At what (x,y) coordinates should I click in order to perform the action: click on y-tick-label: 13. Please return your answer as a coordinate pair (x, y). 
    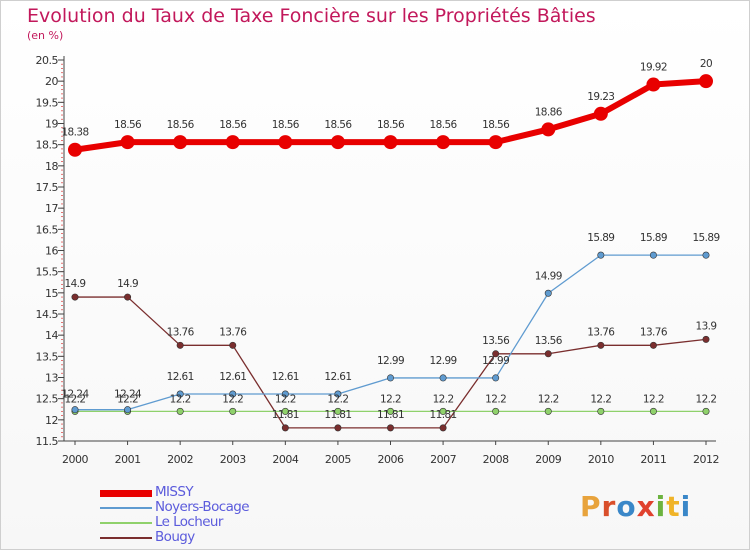
    Looking at the image, I should click on (51, 378).